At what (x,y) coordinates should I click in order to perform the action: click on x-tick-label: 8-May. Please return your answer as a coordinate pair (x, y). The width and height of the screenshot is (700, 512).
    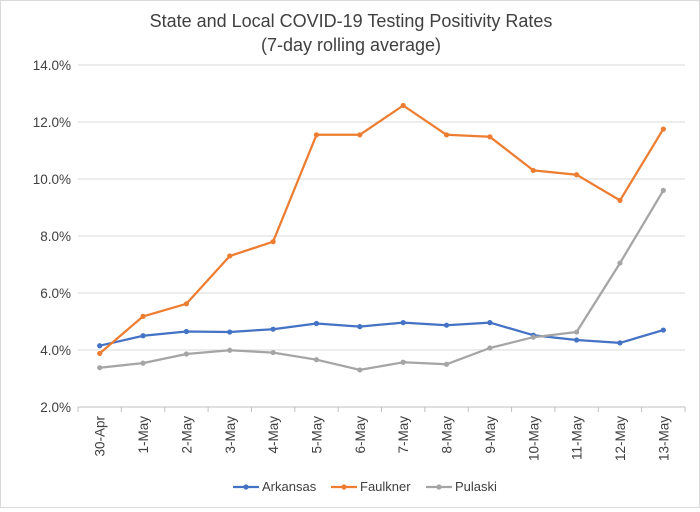
    Looking at the image, I should click on (447, 435).